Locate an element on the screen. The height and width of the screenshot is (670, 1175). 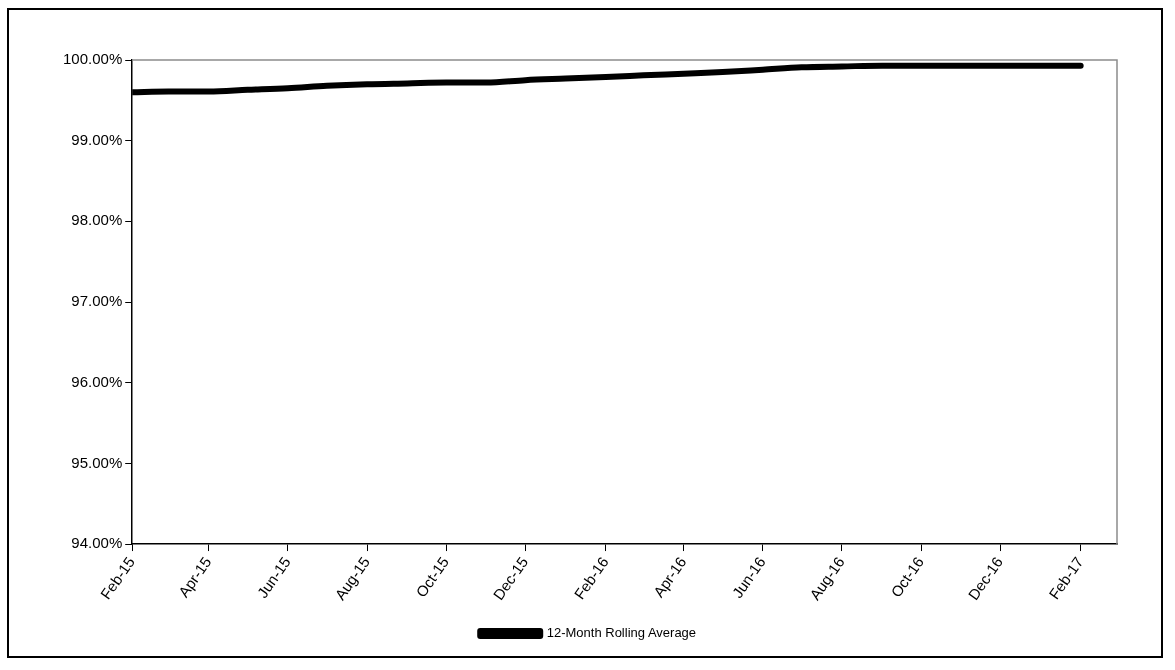
legend-label: 12-Month Rolling Average is located at coordinates (621, 633).